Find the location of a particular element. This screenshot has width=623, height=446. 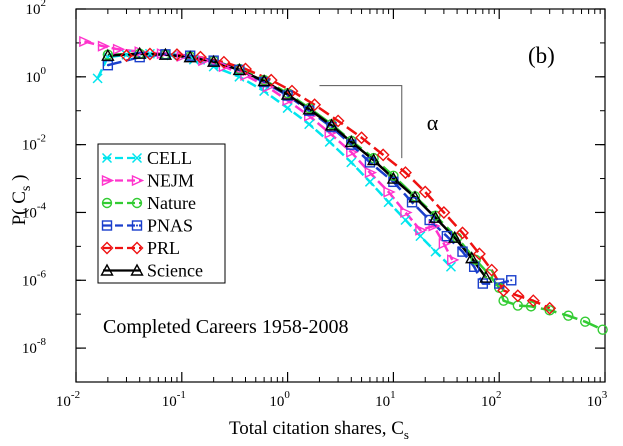

y-tick-label: 10⁻² is located at coordinates (34, 143).